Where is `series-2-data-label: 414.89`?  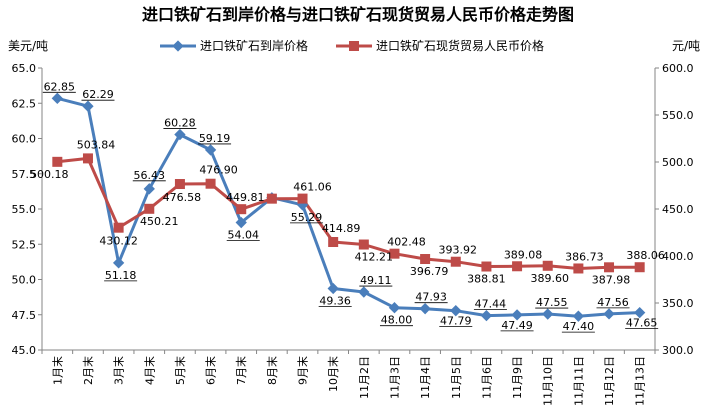
series-2-data-label: 414.89 is located at coordinates (341, 228).